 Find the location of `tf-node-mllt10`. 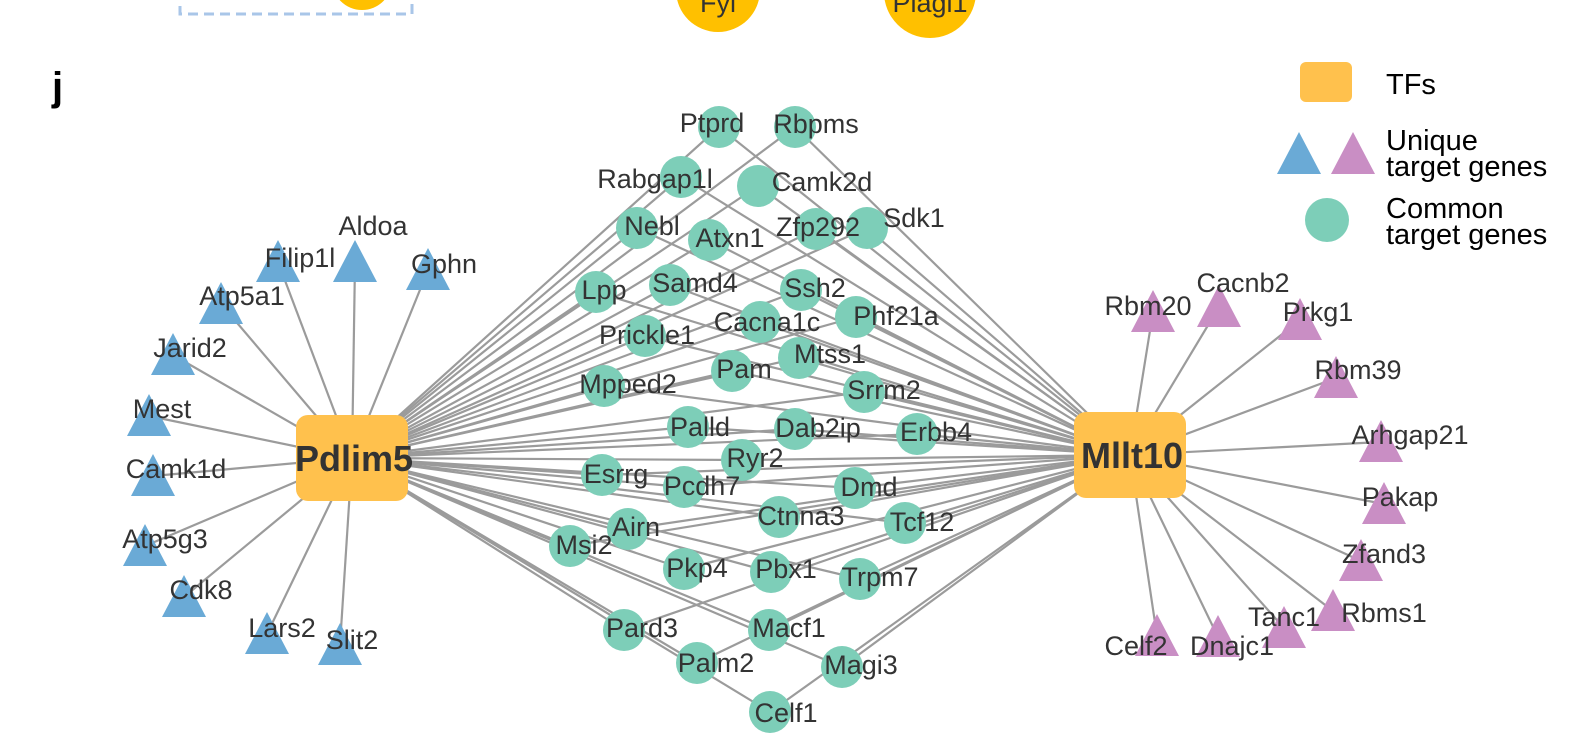

tf-node-mllt10 is located at coordinates (1130, 455).